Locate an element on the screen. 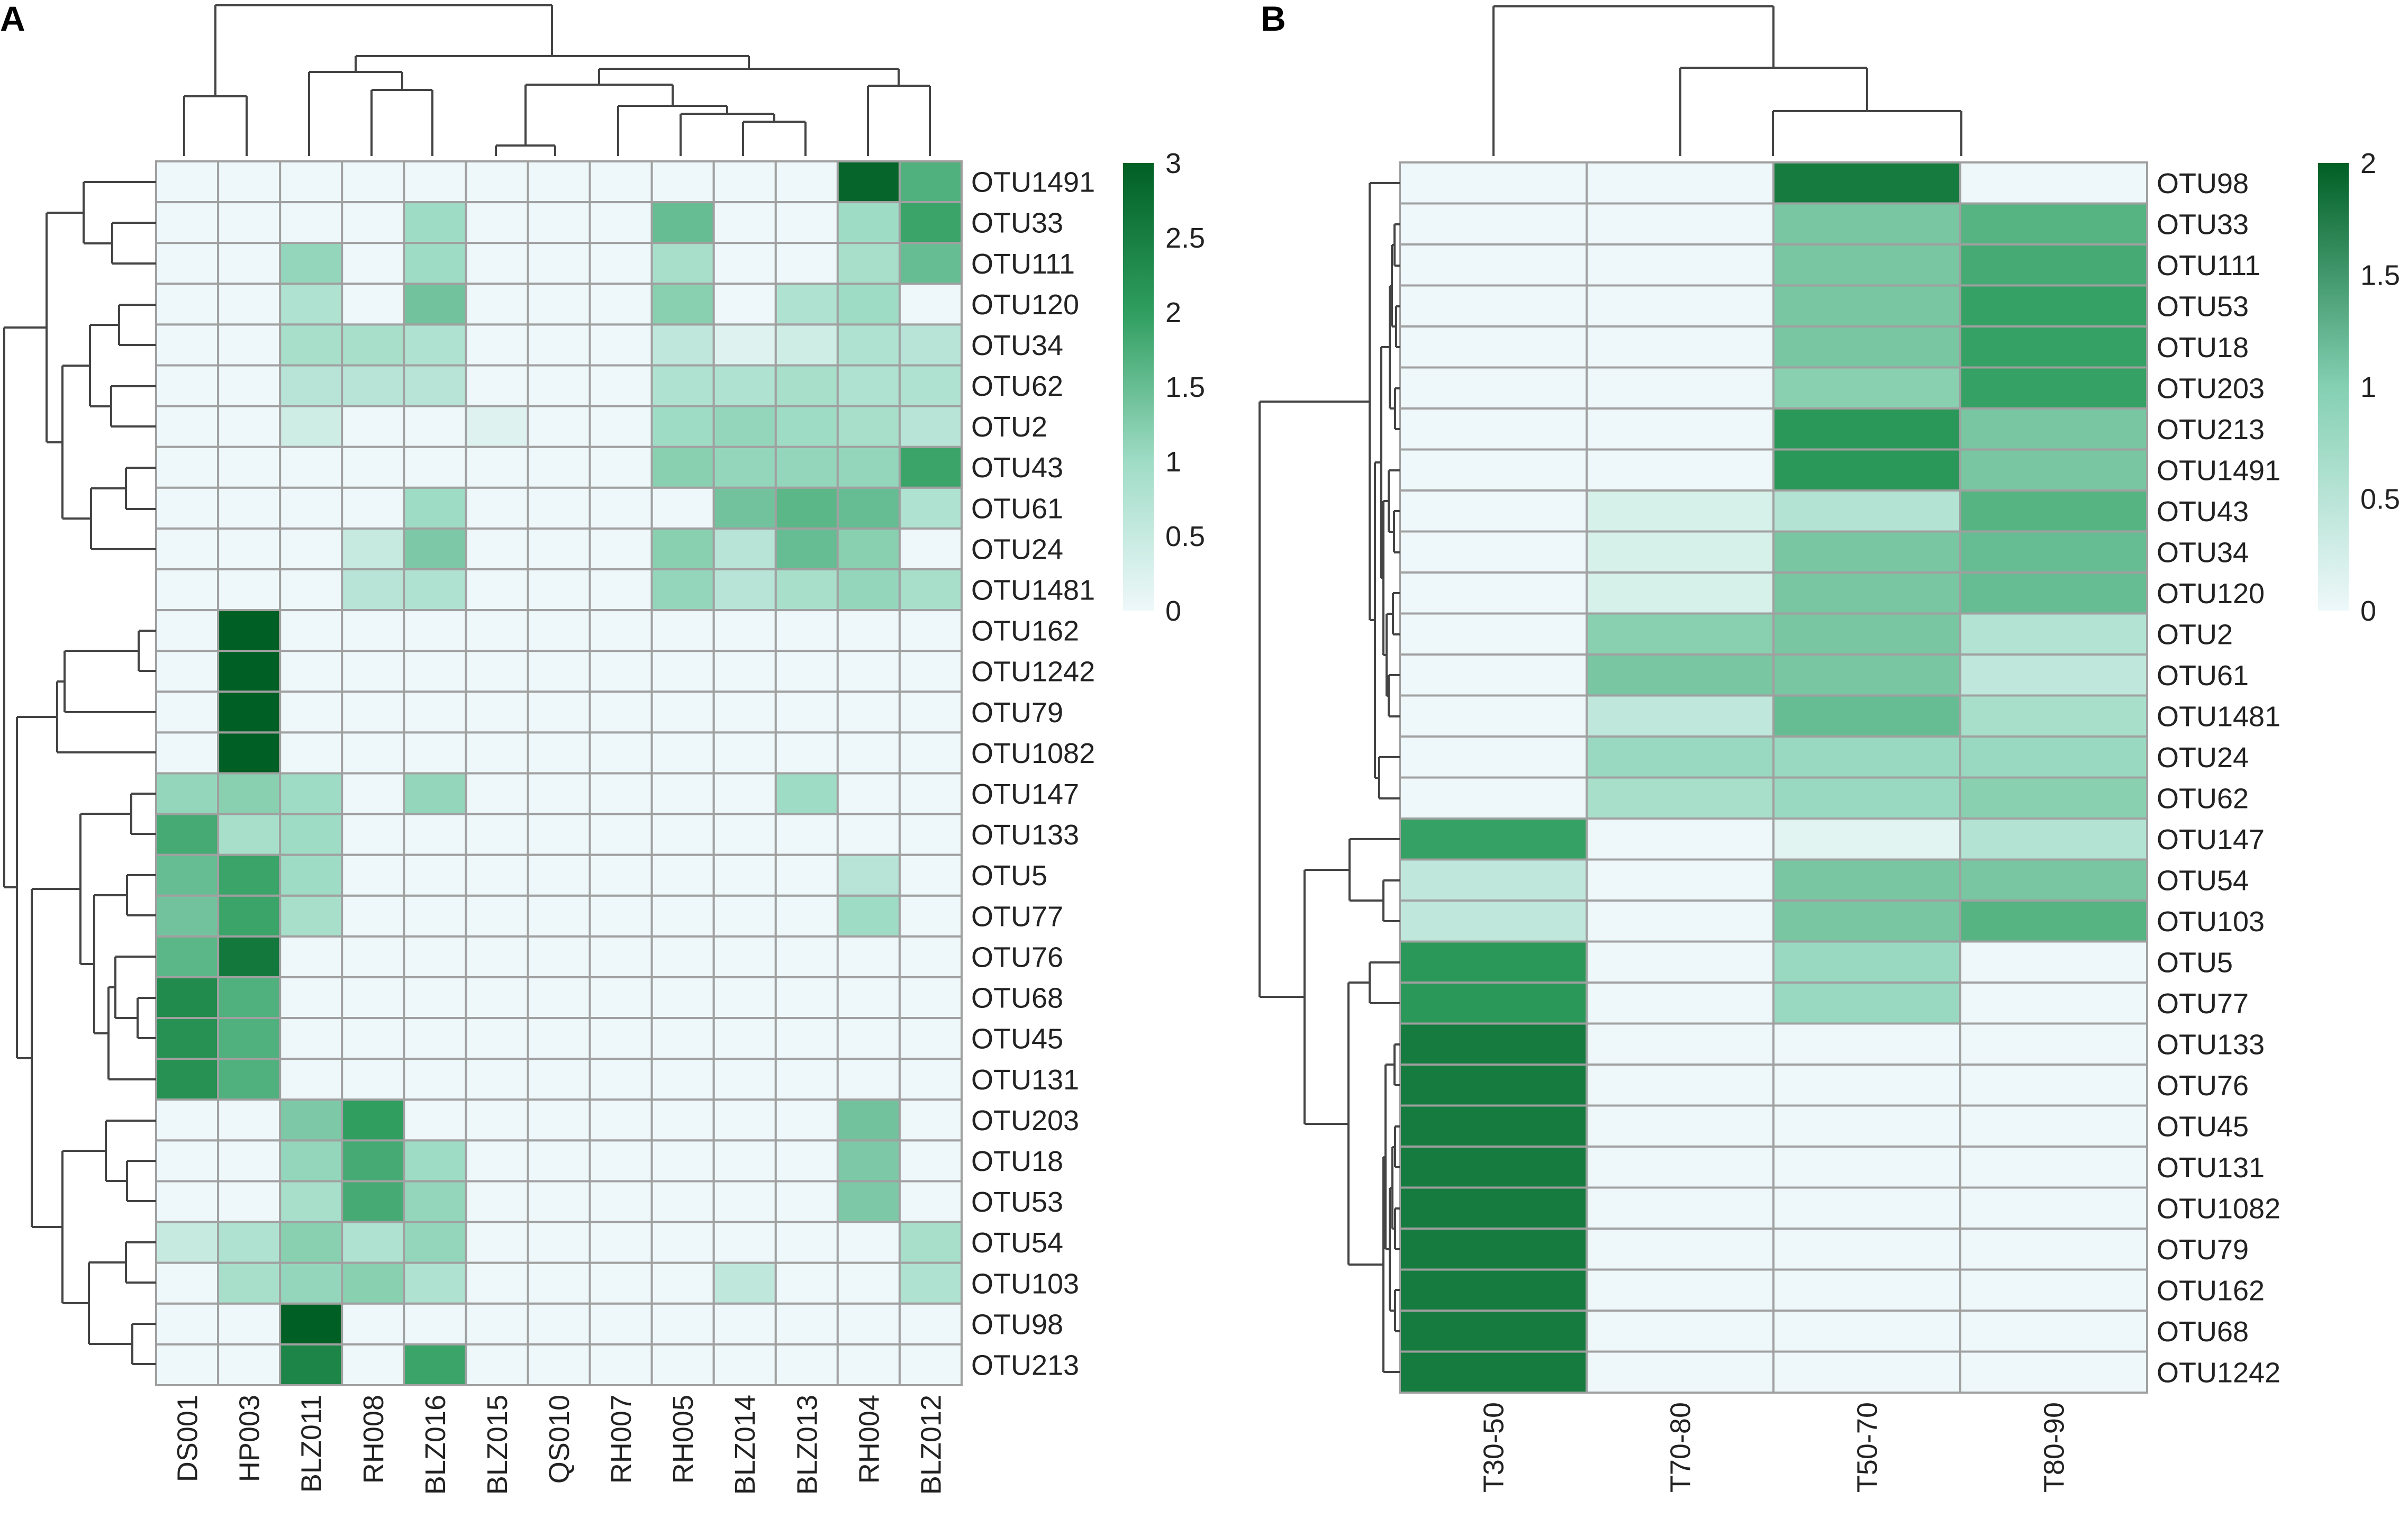 Image resolution: width=2408 pixels, height=1527 pixels. row-label: OTU1481 is located at coordinates (1033, 590).